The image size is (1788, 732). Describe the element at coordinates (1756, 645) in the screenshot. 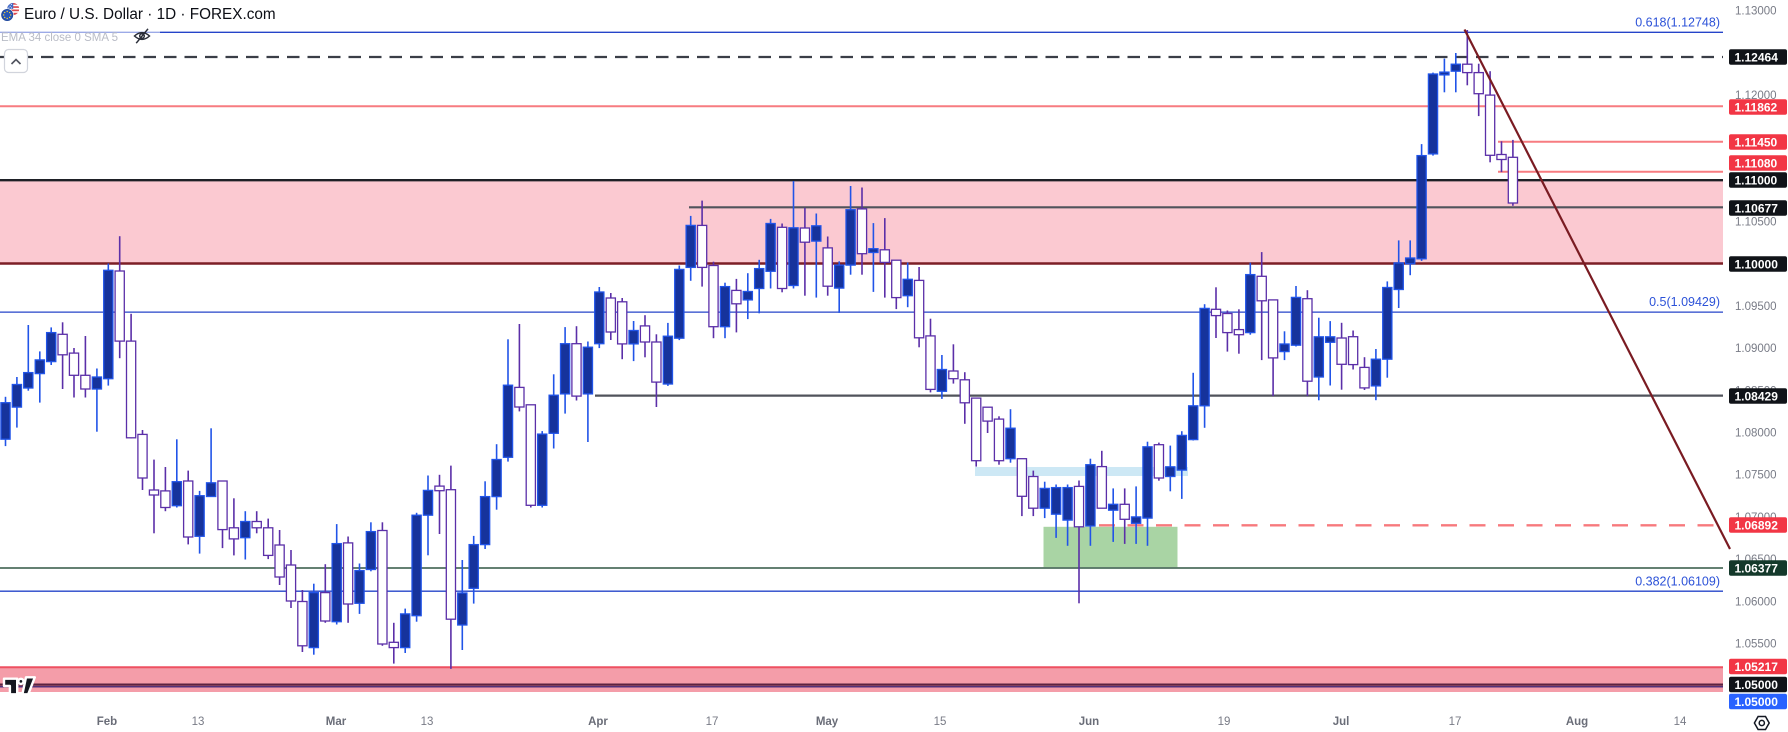

I see `svg-text: 1.05500` at that location.